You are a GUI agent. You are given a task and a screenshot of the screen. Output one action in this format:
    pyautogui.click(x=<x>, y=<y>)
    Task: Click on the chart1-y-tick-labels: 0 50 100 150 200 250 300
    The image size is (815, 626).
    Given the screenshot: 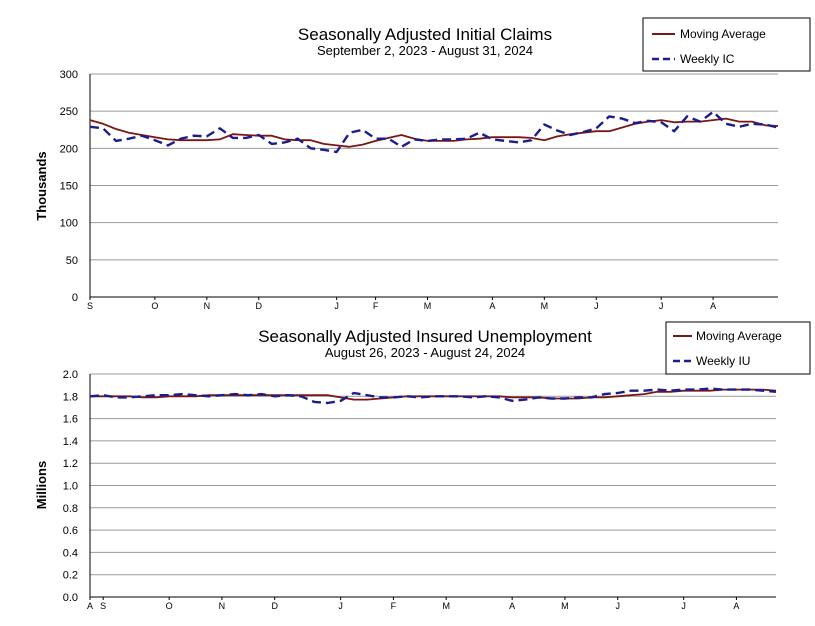 What is the action you would take?
    pyautogui.click(x=69, y=186)
    